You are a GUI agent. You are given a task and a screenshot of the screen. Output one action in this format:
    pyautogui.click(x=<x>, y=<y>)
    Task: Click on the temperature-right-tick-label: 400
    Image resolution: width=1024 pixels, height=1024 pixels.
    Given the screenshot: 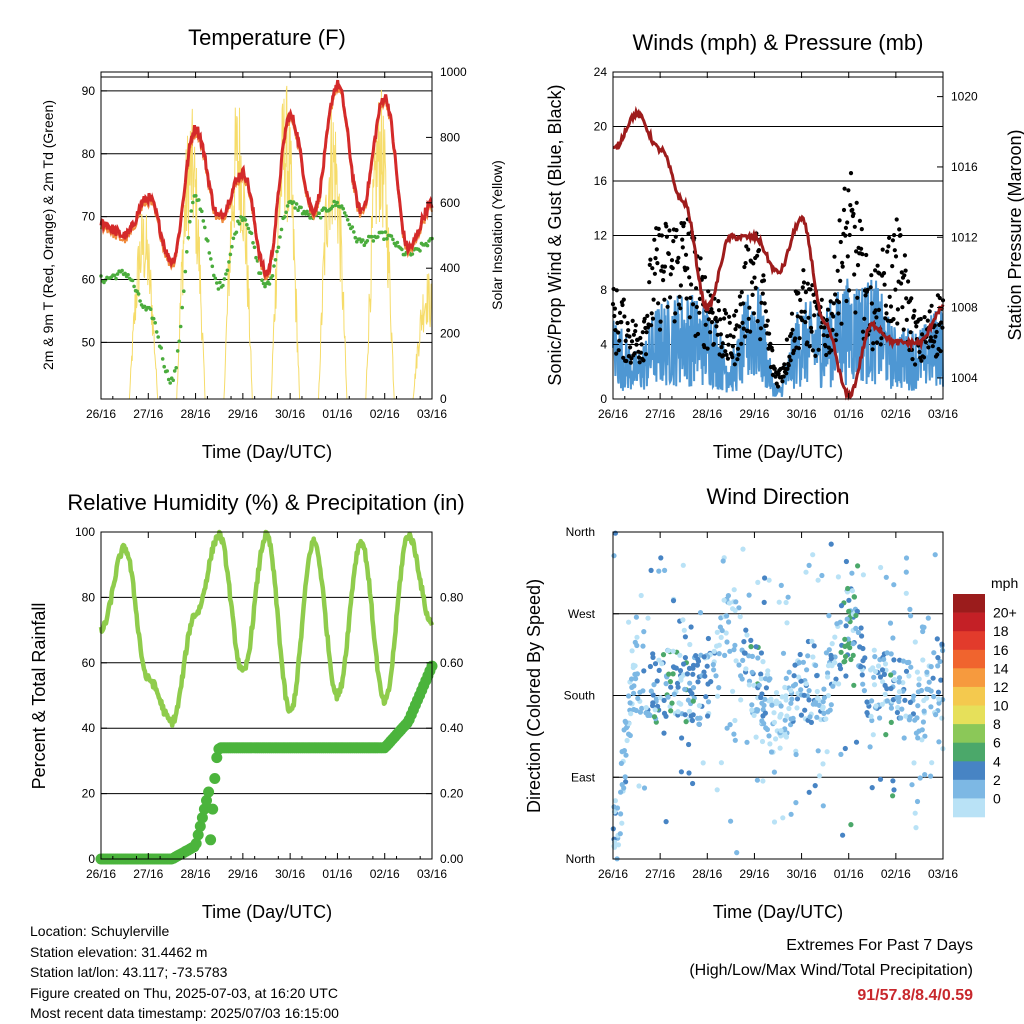 What is the action you would take?
    pyautogui.click(x=450, y=268)
    